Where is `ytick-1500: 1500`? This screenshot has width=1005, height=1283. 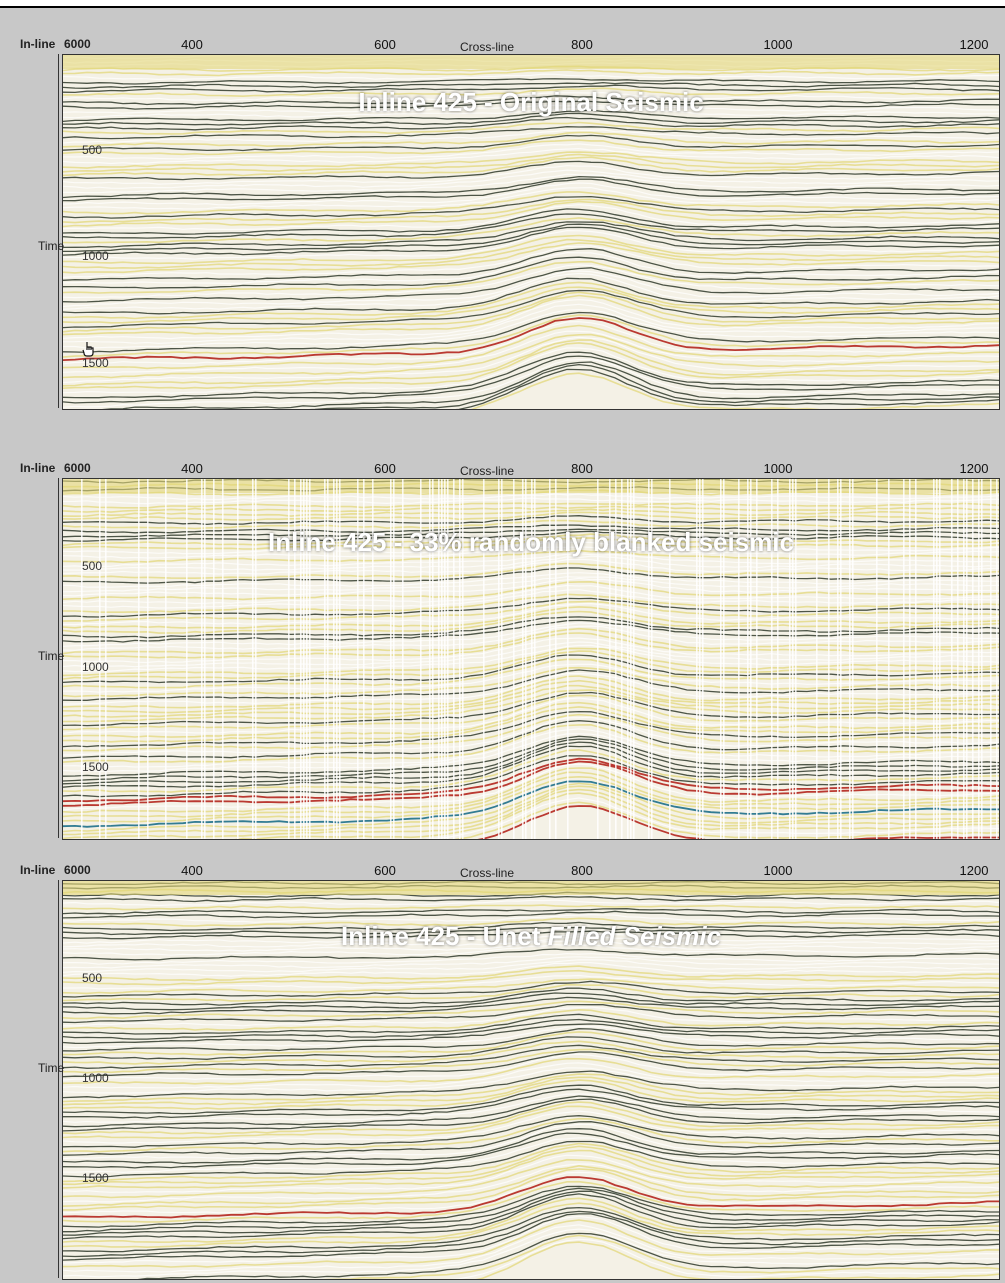 ytick-1500: 1500 is located at coordinates (95, 767).